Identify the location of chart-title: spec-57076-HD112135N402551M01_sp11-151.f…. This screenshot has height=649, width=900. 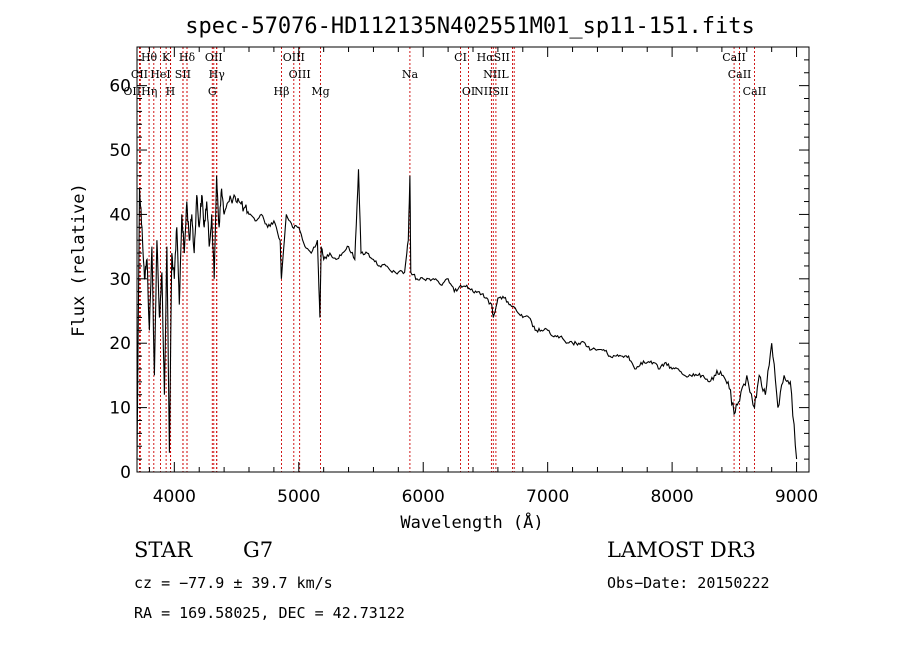
(470, 26).